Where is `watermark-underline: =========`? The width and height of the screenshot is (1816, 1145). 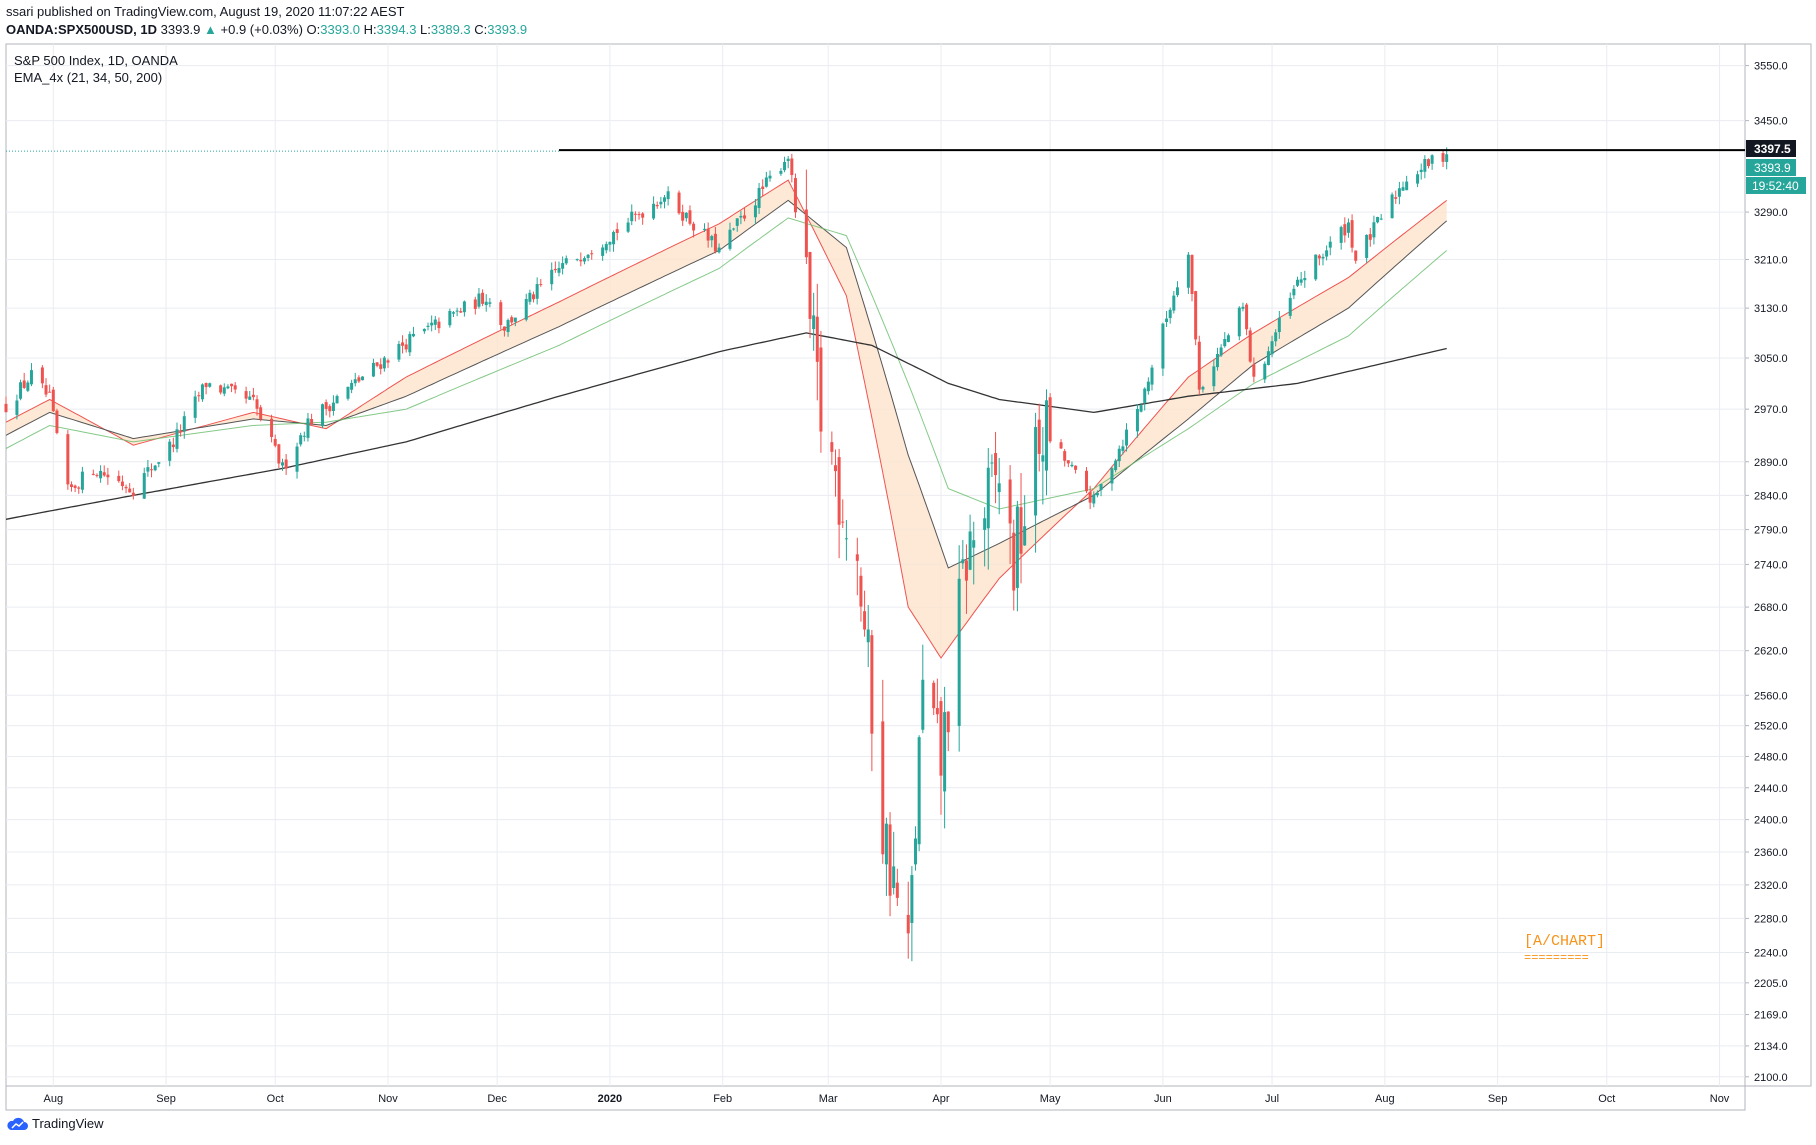
watermark-underline: ========= is located at coordinates (1556, 958).